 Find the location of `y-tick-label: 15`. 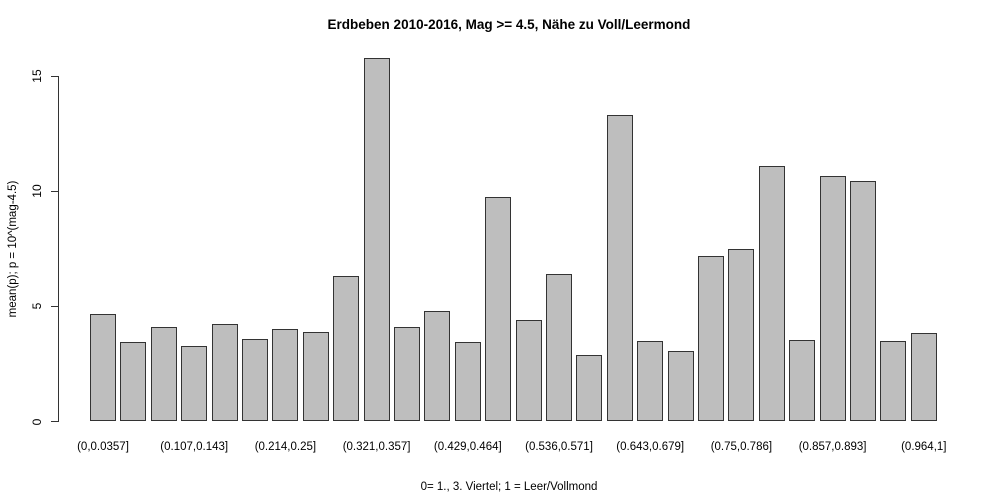

y-tick-label: 15 is located at coordinates (37, 76).